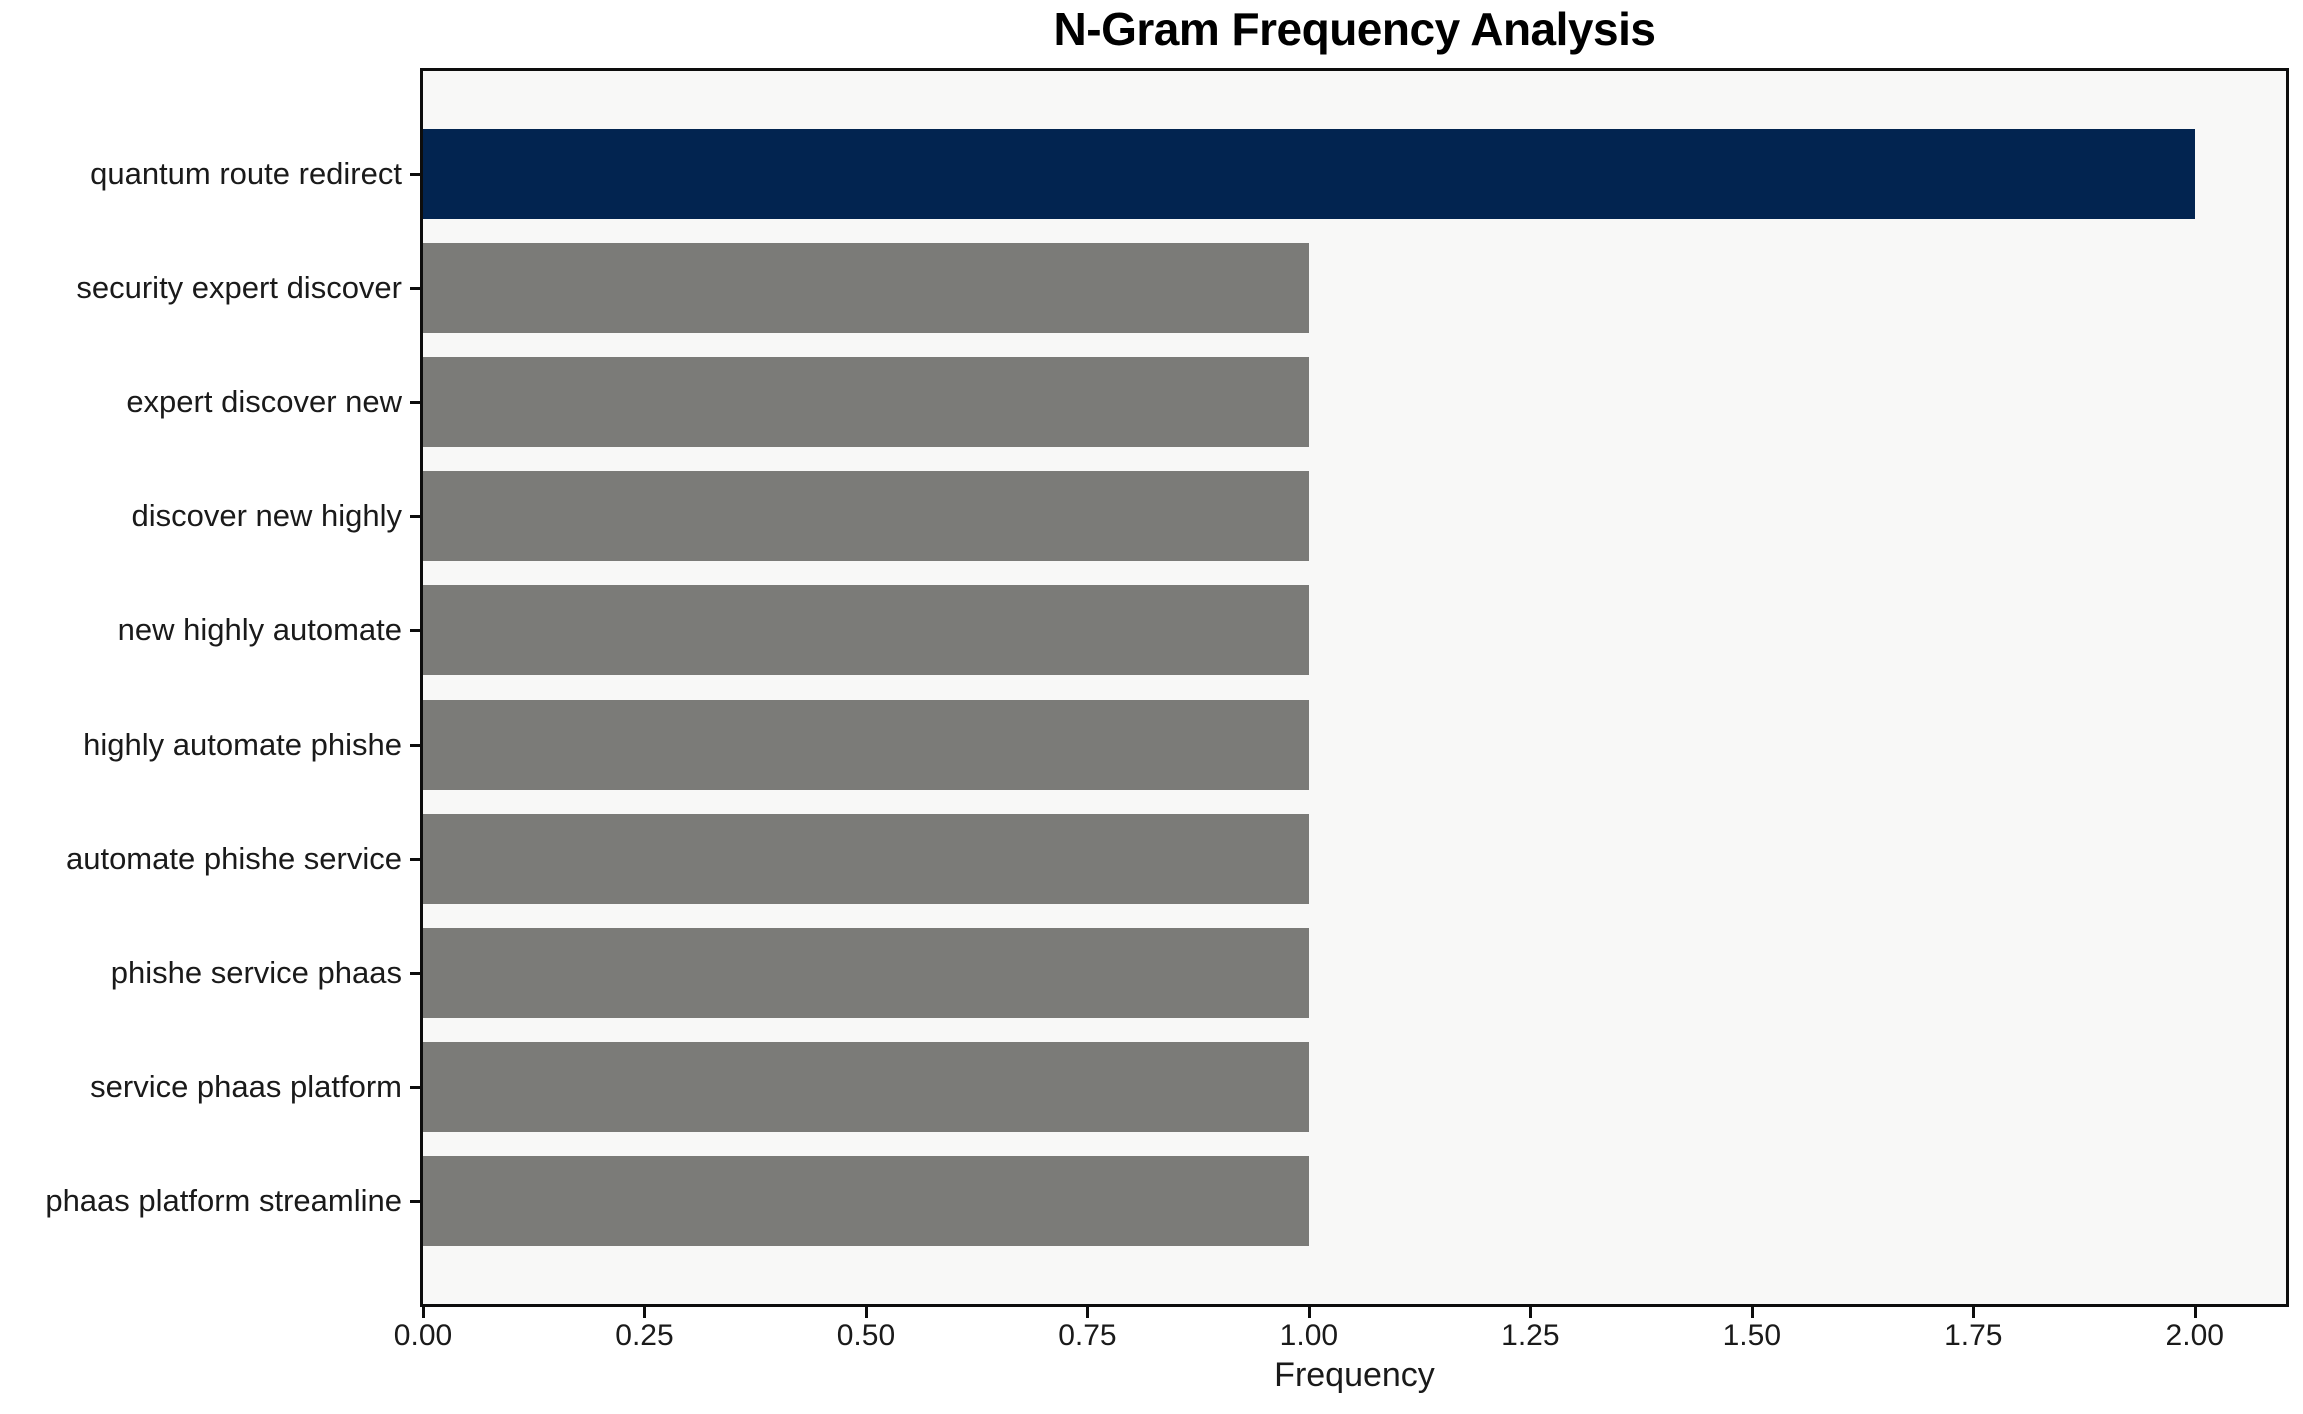 The width and height of the screenshot is (2303, 1414). What do you see at coordinates (239, 288) in the screenshot?
I see `y-tick-label: security expert discover` at bounding box center [239, 288].